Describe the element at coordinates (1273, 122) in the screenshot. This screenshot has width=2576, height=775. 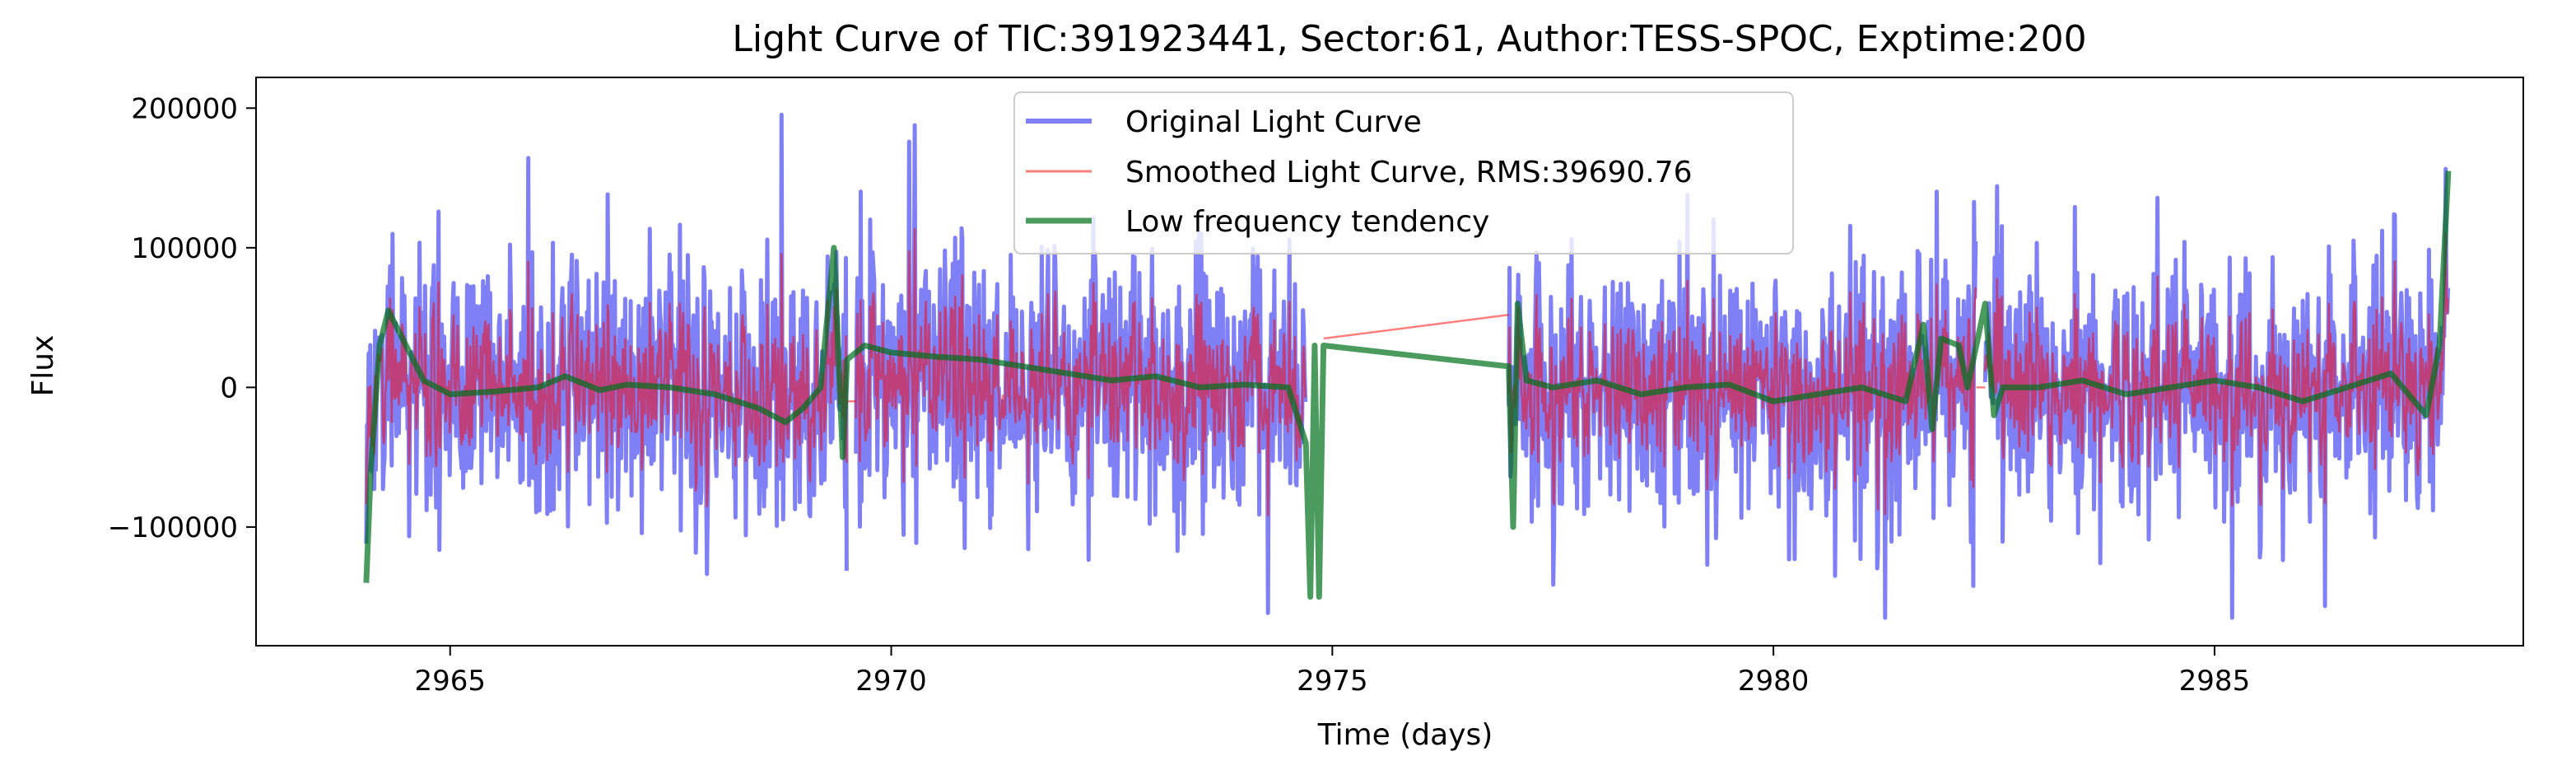
I see `legend-label-original: Original Light Curve` at that location.